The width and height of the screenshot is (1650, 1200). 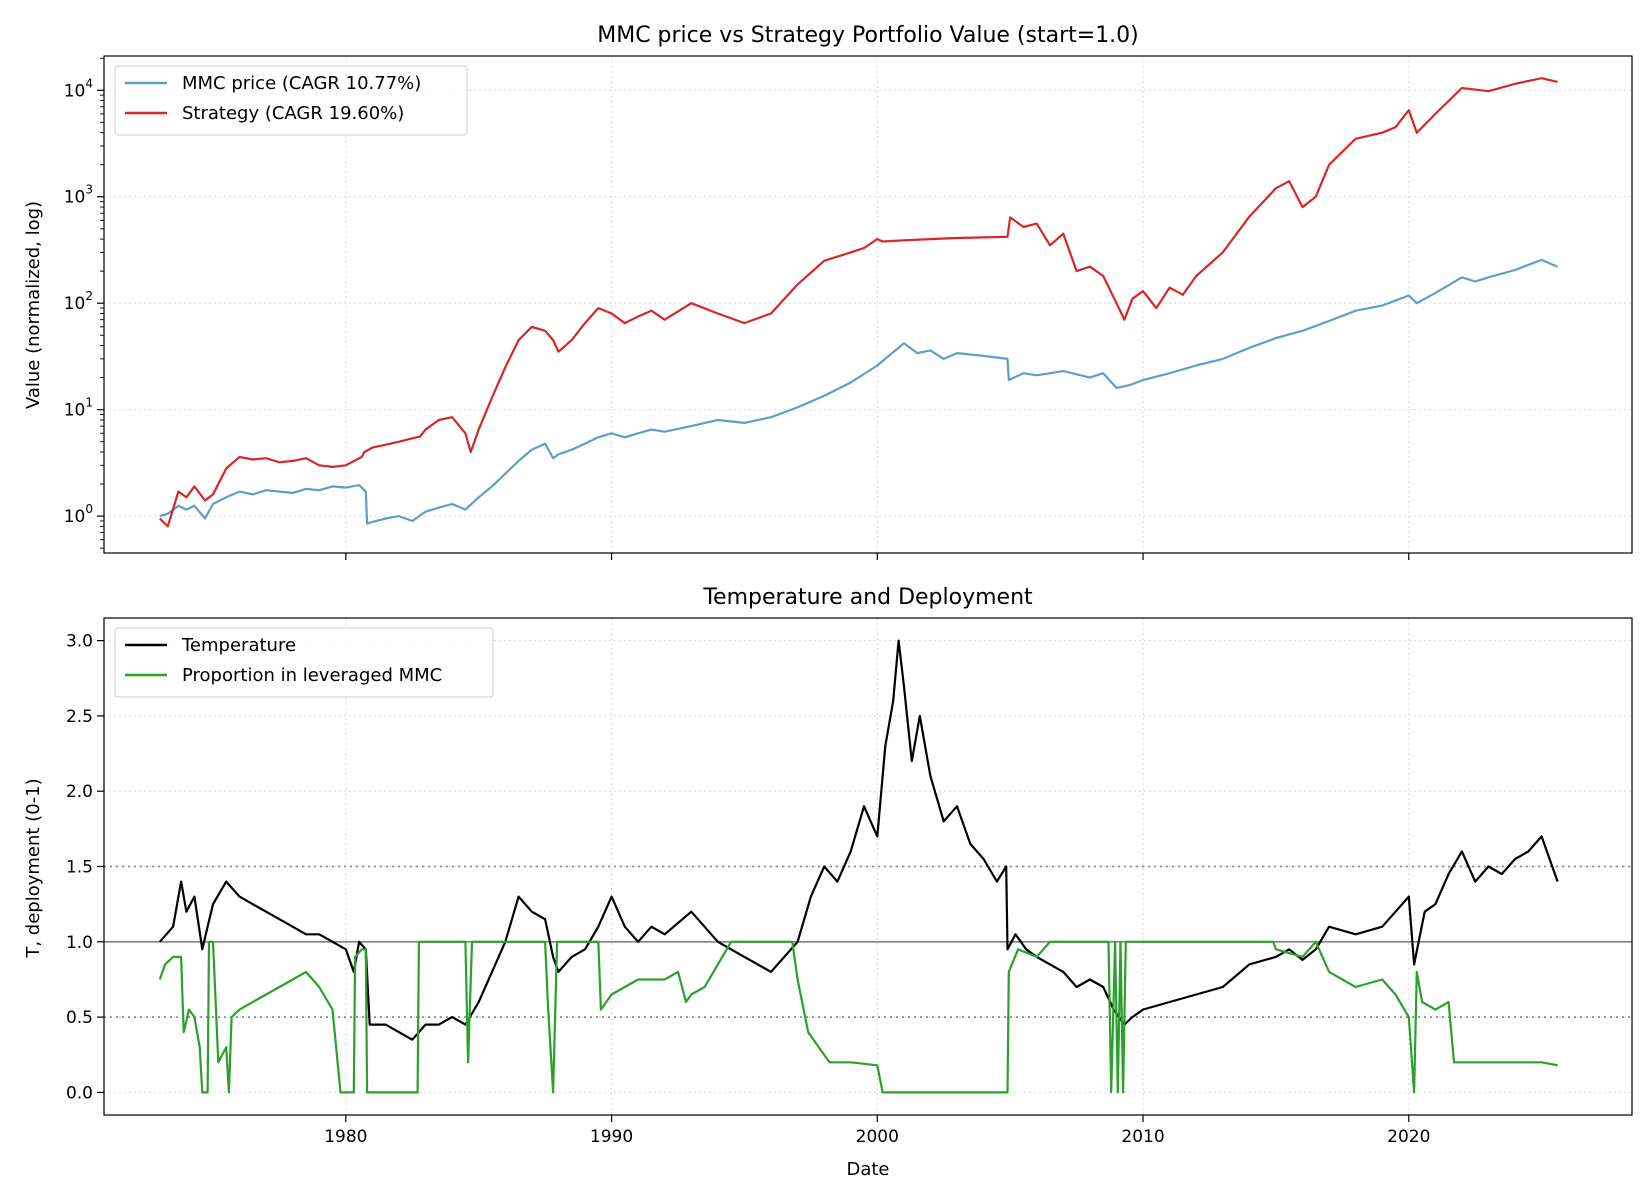 What do you see at coordinates (89, 509) in the screenshot?
I see `y-tick-label-exponent: 0` at bounding box center [89, 509].